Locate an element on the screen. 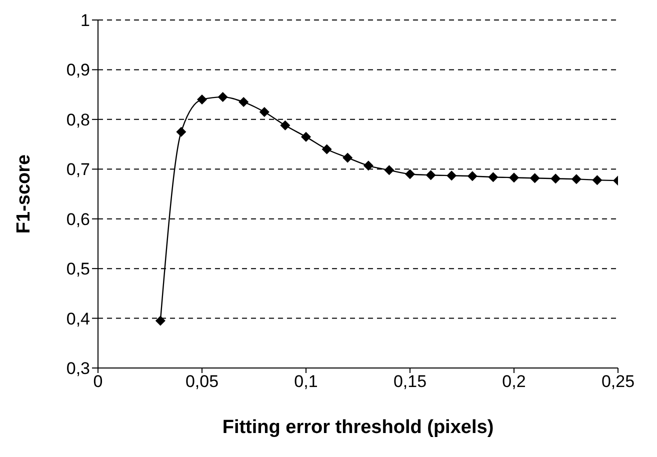  x-tick-label: 0 is located at coordinates (98, 382).